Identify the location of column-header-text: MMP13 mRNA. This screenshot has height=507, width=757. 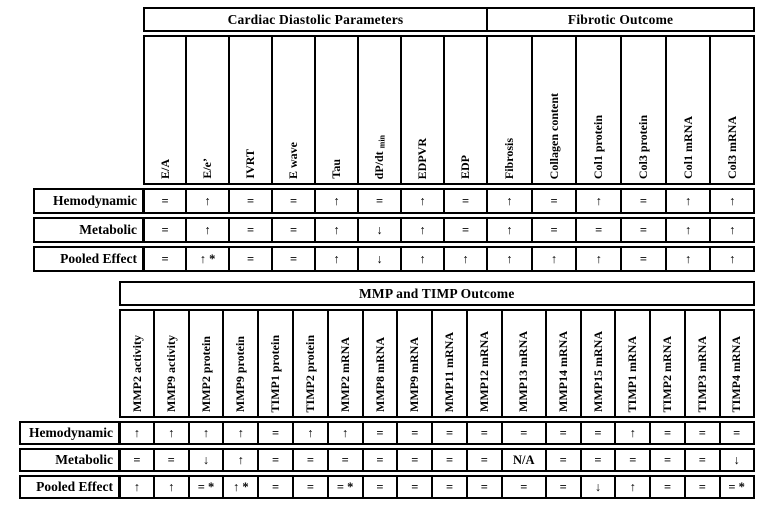
(523, 371).